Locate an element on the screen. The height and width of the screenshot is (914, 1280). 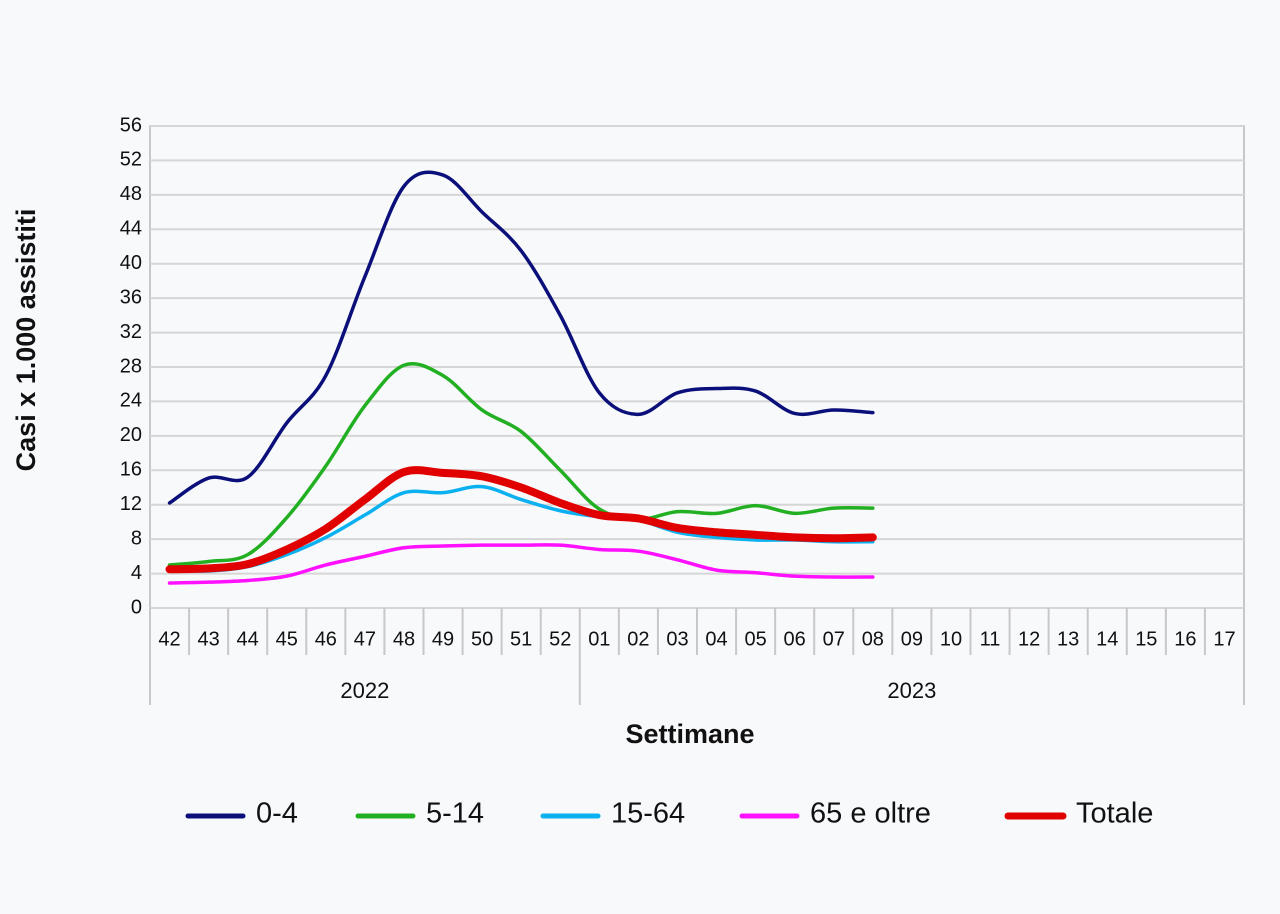
x-group-label: 2022 is located at coordinates (364, 690).